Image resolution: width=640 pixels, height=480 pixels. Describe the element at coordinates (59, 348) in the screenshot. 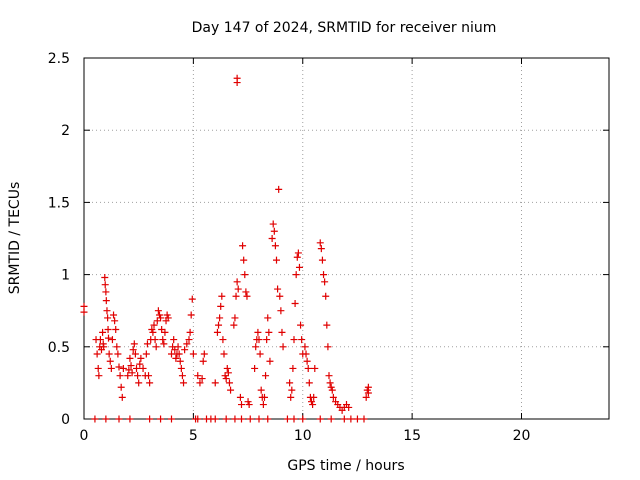

I see `y-tick-label: 0.5` at that location.